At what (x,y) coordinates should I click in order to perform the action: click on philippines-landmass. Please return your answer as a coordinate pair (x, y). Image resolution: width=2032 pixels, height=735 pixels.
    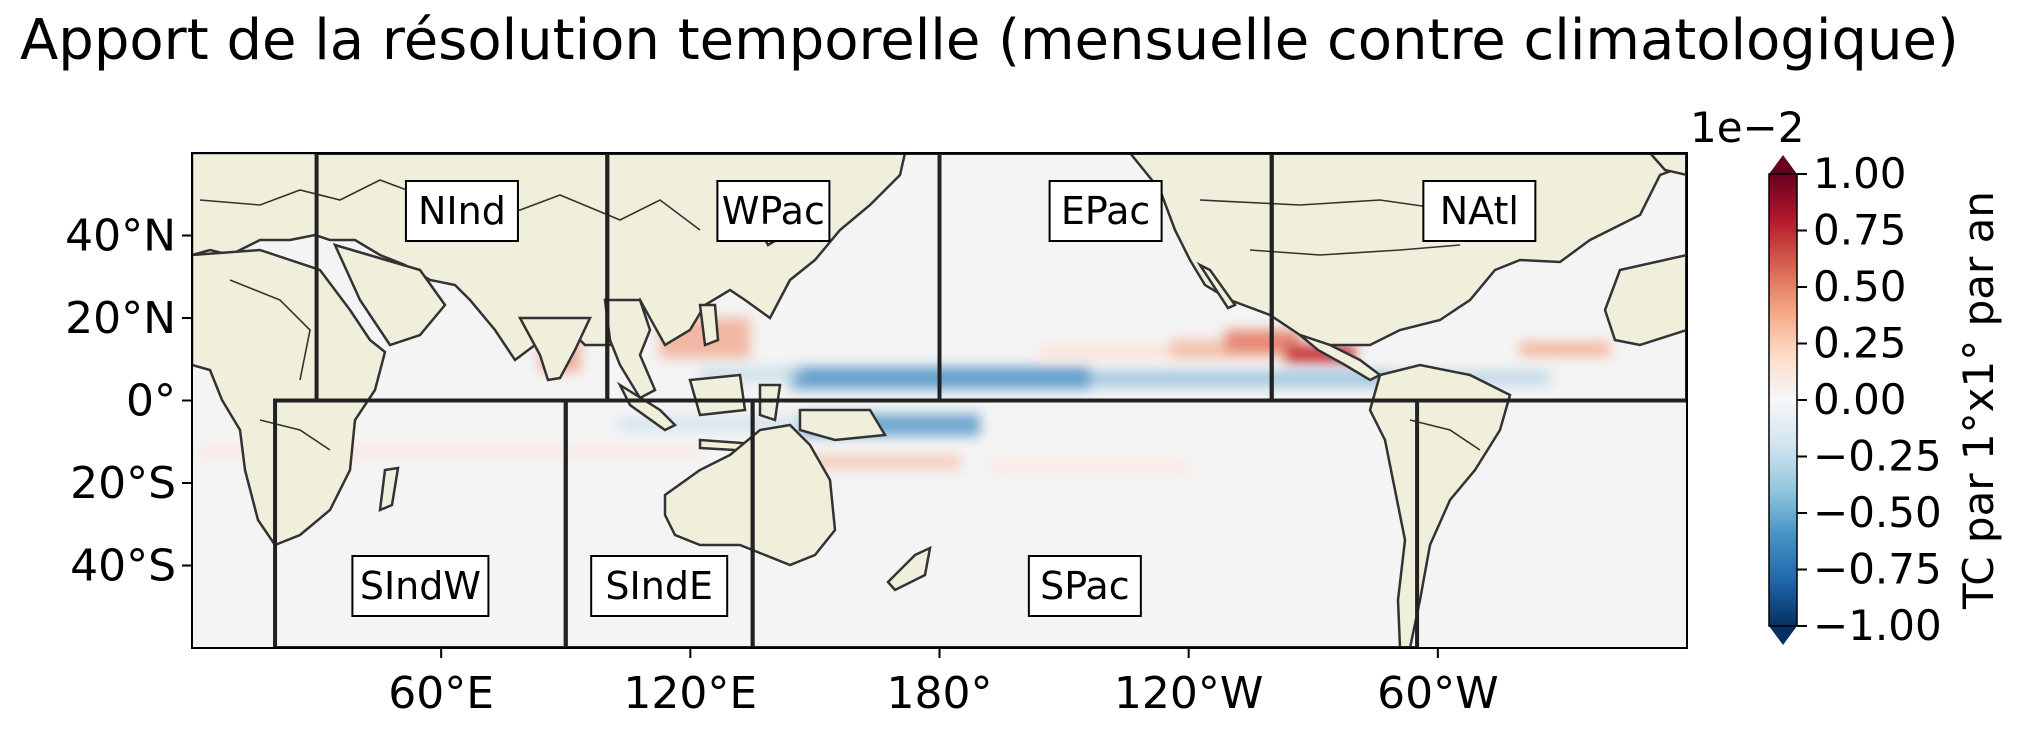
    Looking at the image, I should click on (709, 325).